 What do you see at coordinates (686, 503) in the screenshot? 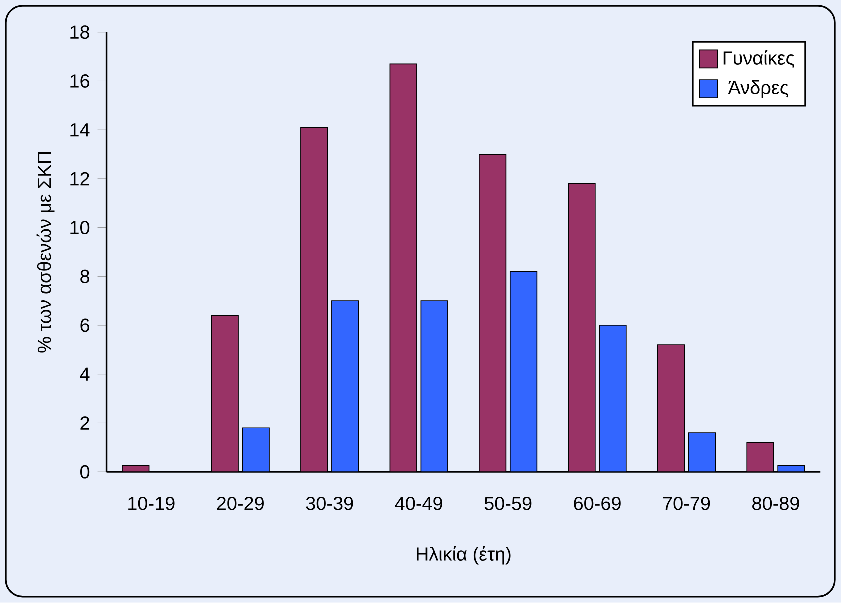
I see `x-tick-label: 70-79` at bounding box center [686, 503].